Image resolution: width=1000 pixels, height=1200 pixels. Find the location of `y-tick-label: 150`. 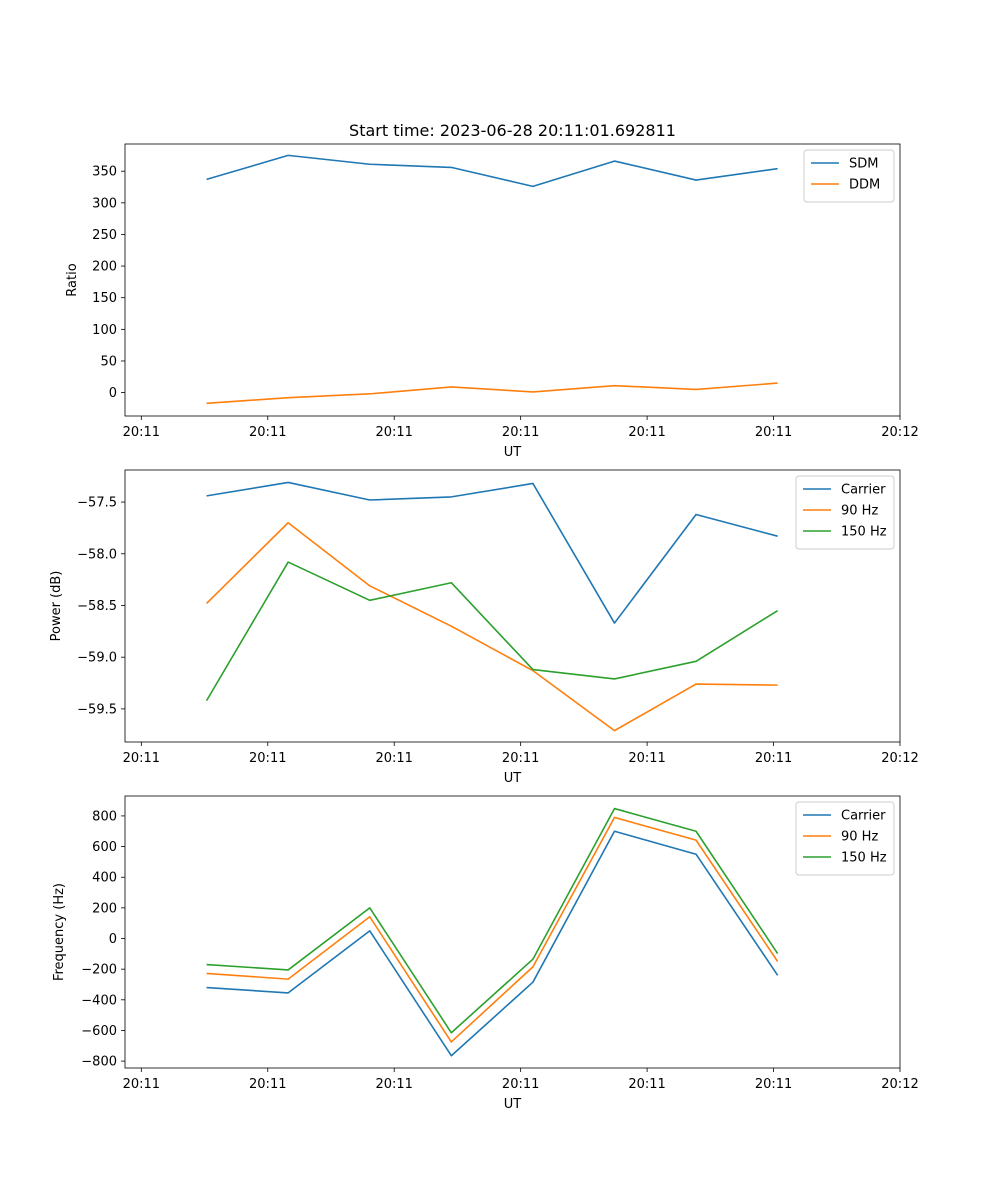

y-tick-label: 150 is located at coordinates (104, 298).